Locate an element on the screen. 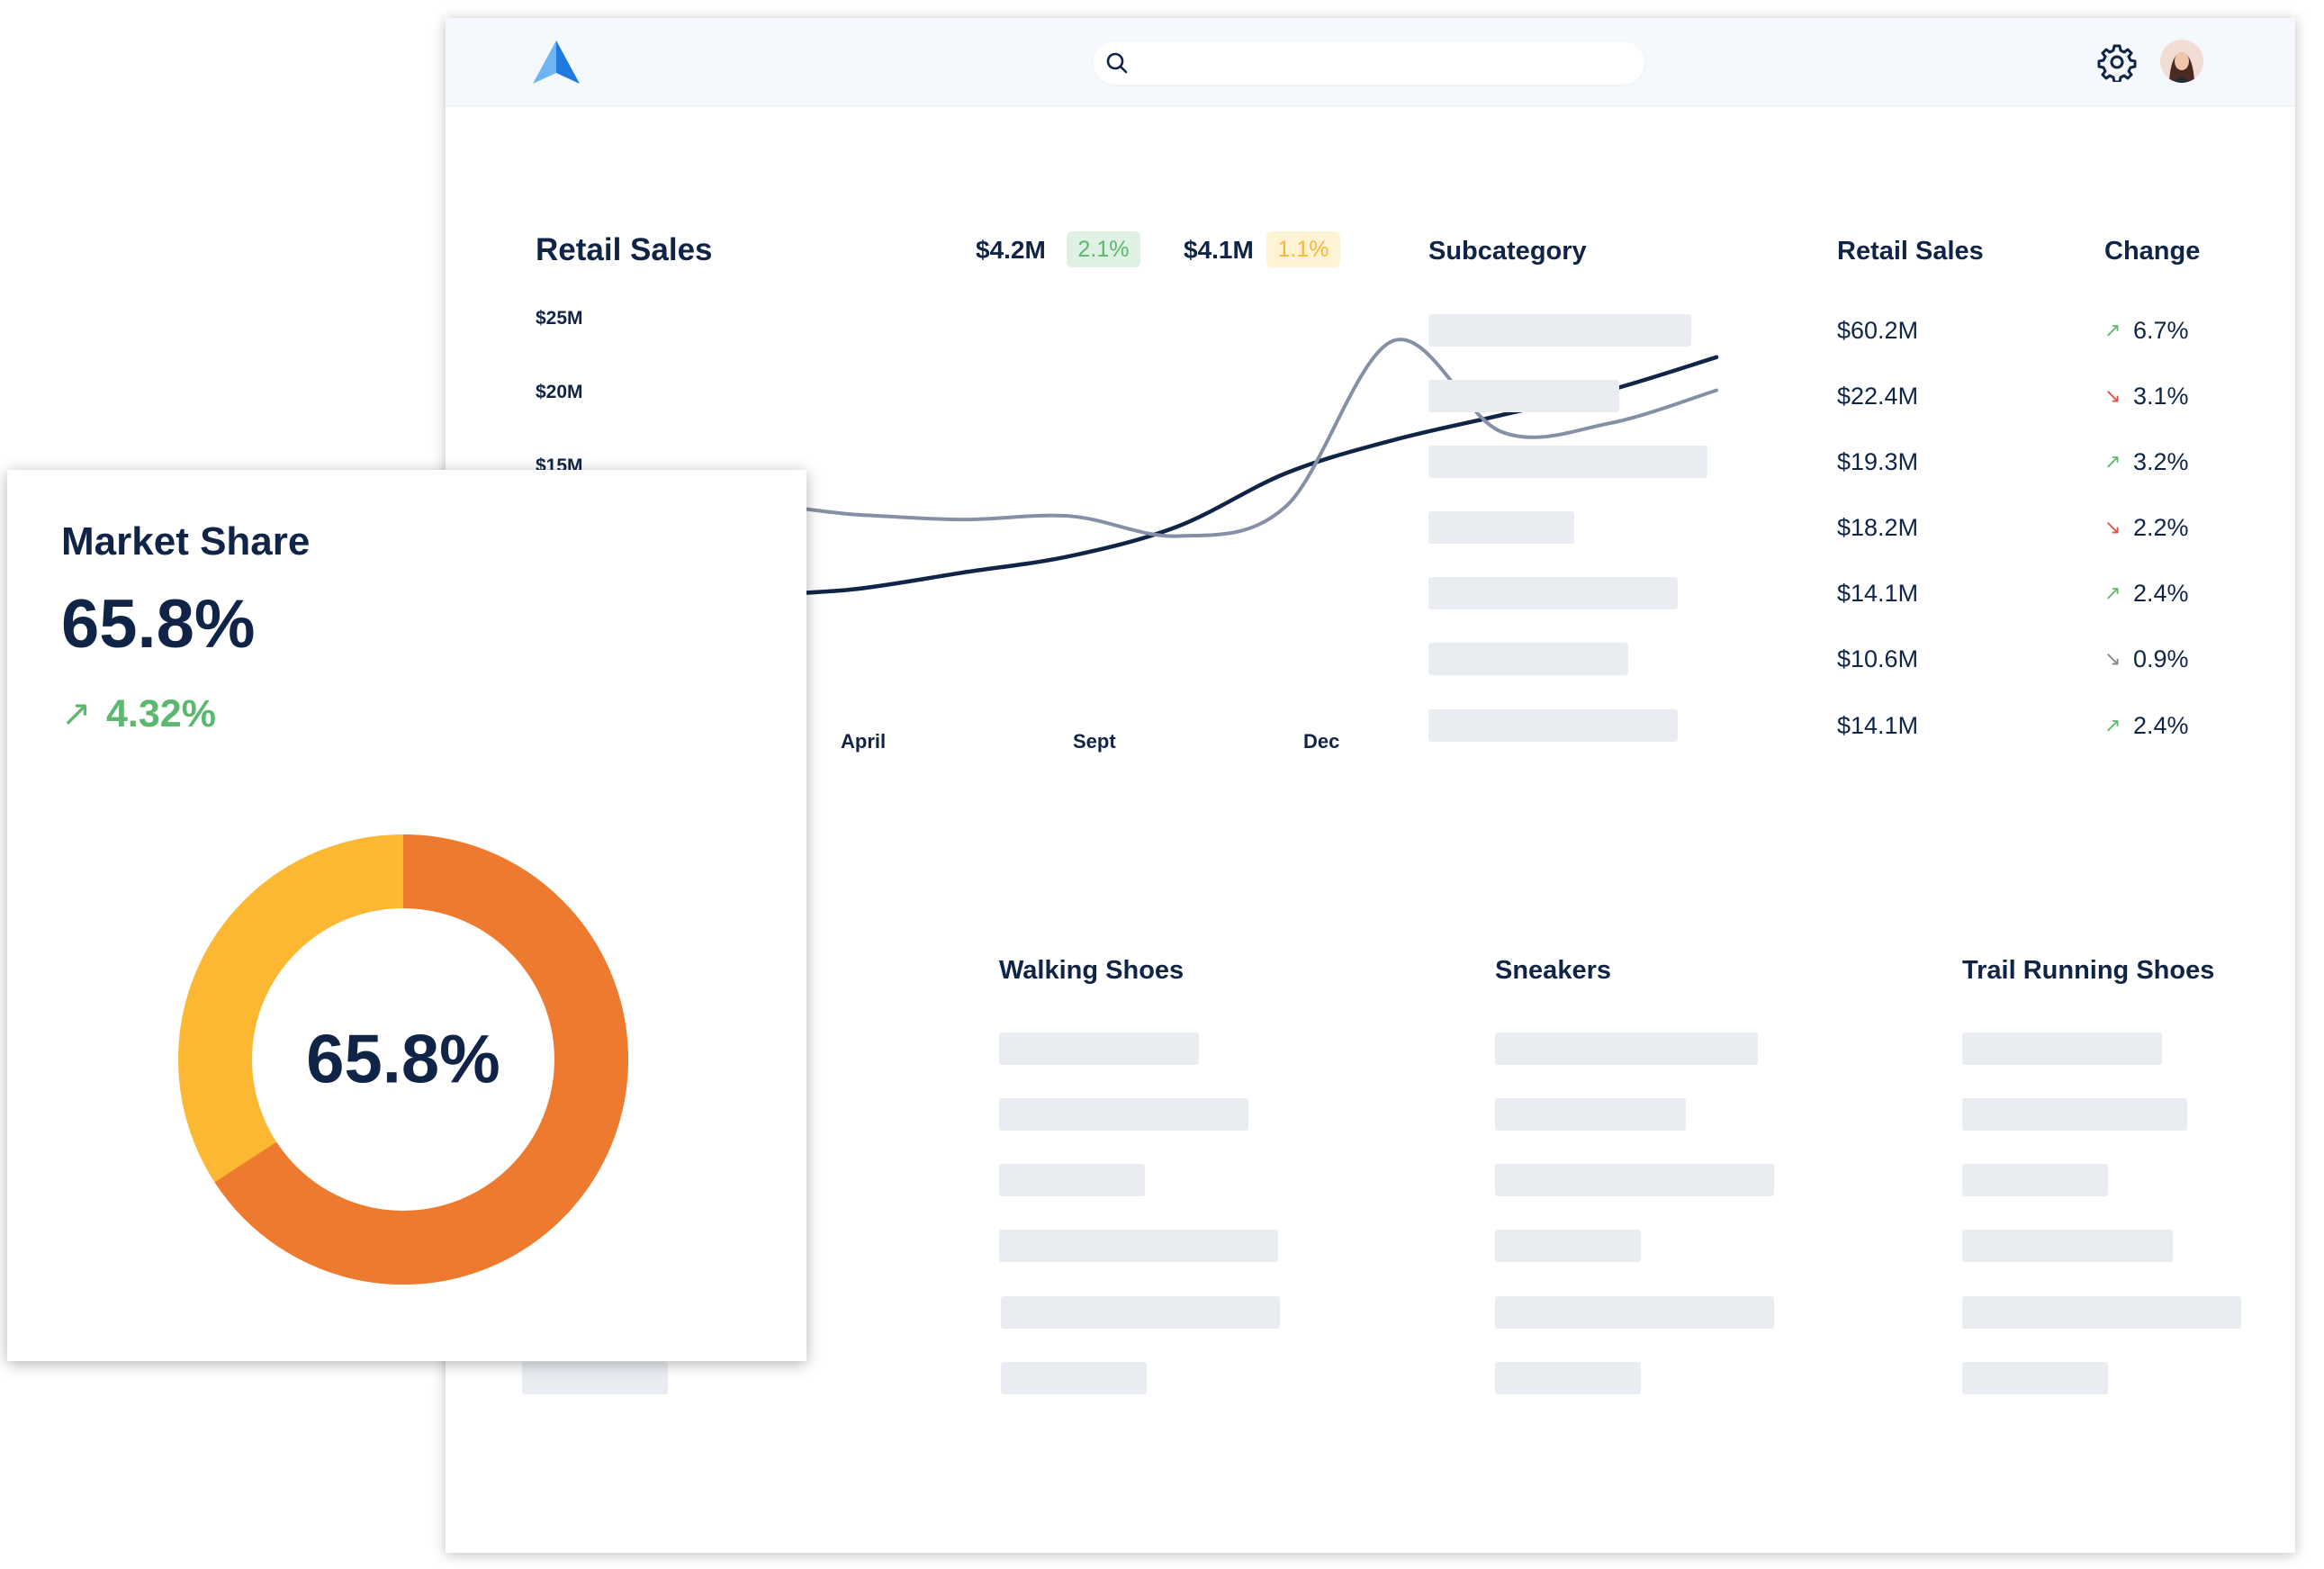 Image resolution: width=2324 pixels, height=1569 pixels. kpi-previous-badge: 1.1% is located at coordinates (1303, 249).